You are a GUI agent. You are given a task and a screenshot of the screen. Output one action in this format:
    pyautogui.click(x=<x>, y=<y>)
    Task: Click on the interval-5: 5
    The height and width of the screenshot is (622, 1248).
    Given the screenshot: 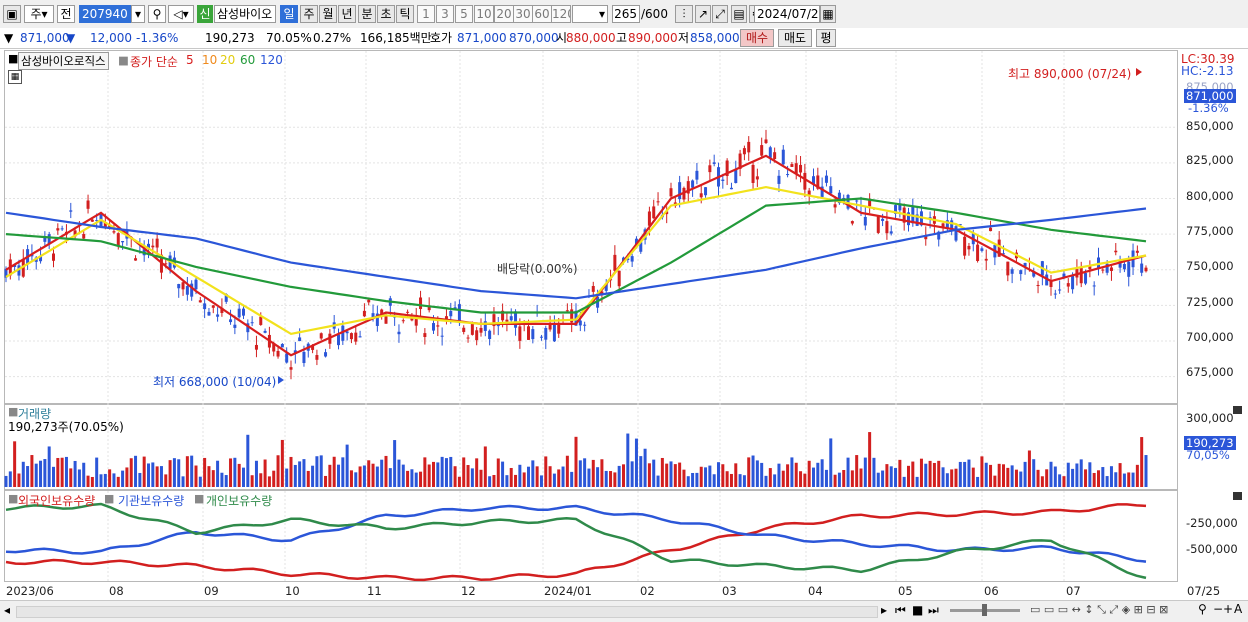 What is the action you would take?
    pyautogui.click(x=464, y=14)
    